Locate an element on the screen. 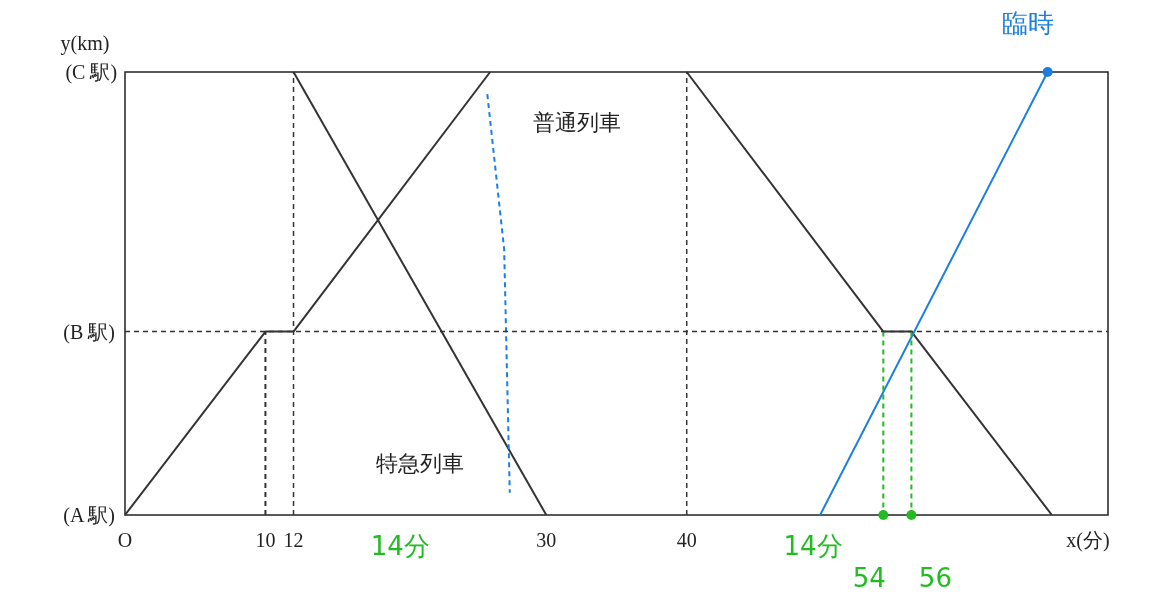 This screenshot has width=1153, height=611. annotation: 56 is located at coordinates (935, 578).